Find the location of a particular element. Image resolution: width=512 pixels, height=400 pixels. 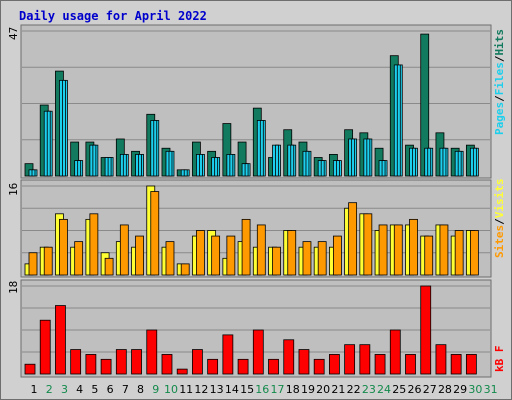

x-tick-label: 29 is located at coordinates (460, 389).